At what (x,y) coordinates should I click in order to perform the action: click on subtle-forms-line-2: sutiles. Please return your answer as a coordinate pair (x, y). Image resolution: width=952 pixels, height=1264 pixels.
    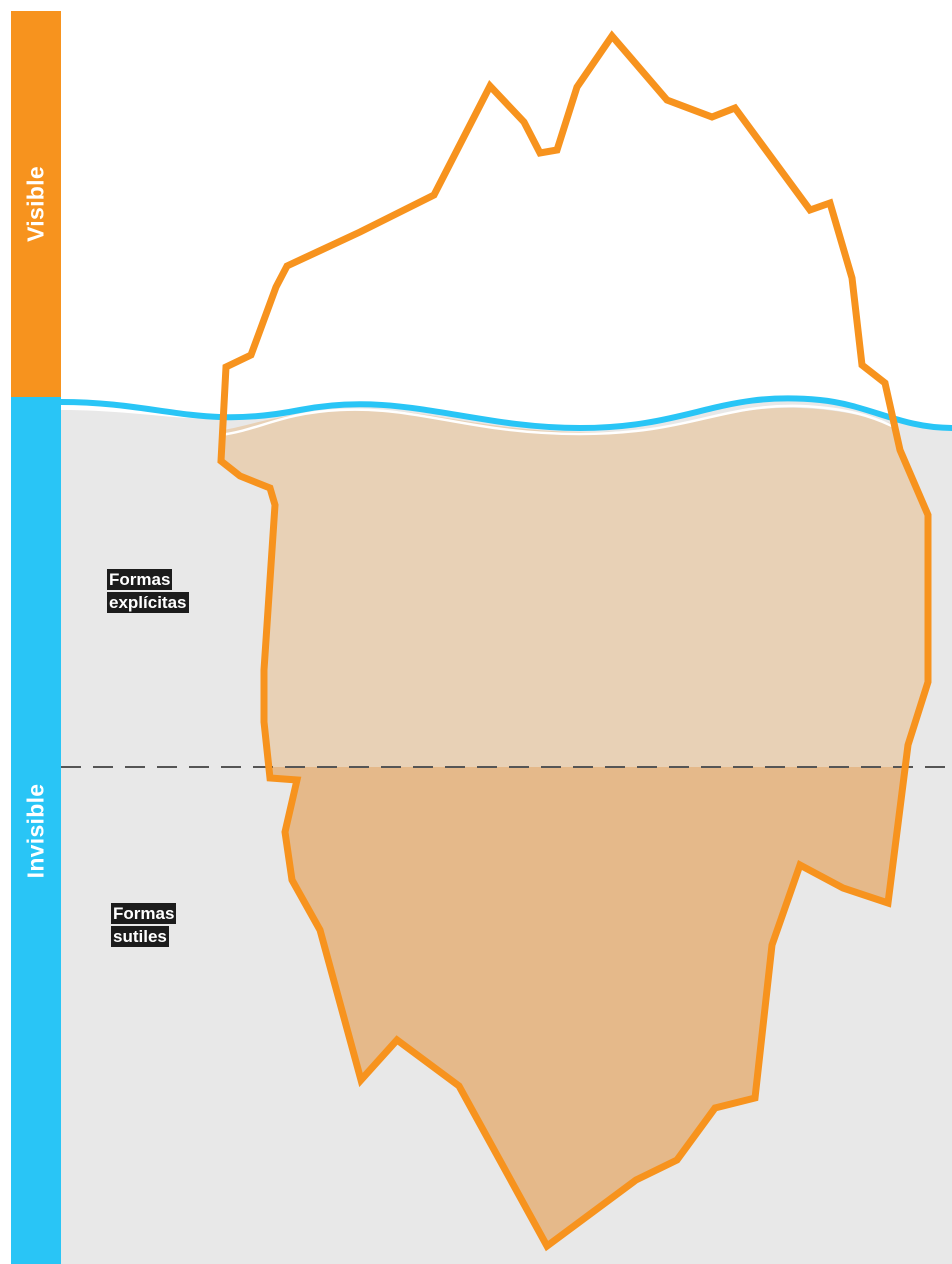
    Looking at the image, I should click on (140, 936).